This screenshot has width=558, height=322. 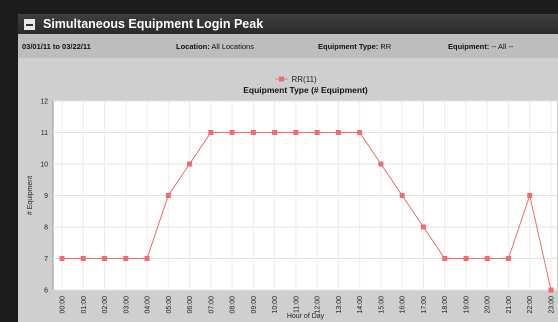 What do you see at coordinates (84, 305) in the screenshot?
I see `x-tick-label: 01:00` at bounding box center [84, 305].